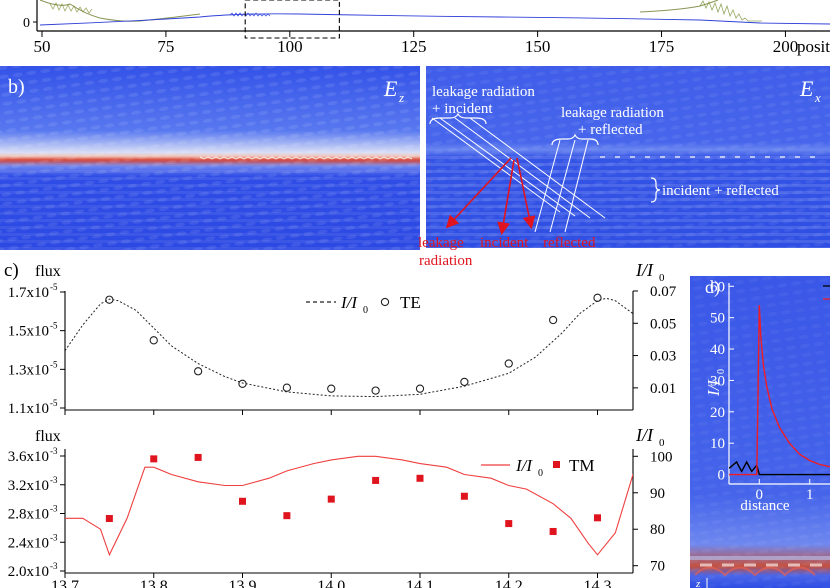  I want to click on tm-right-tick-label: 100, so click(661, 457).